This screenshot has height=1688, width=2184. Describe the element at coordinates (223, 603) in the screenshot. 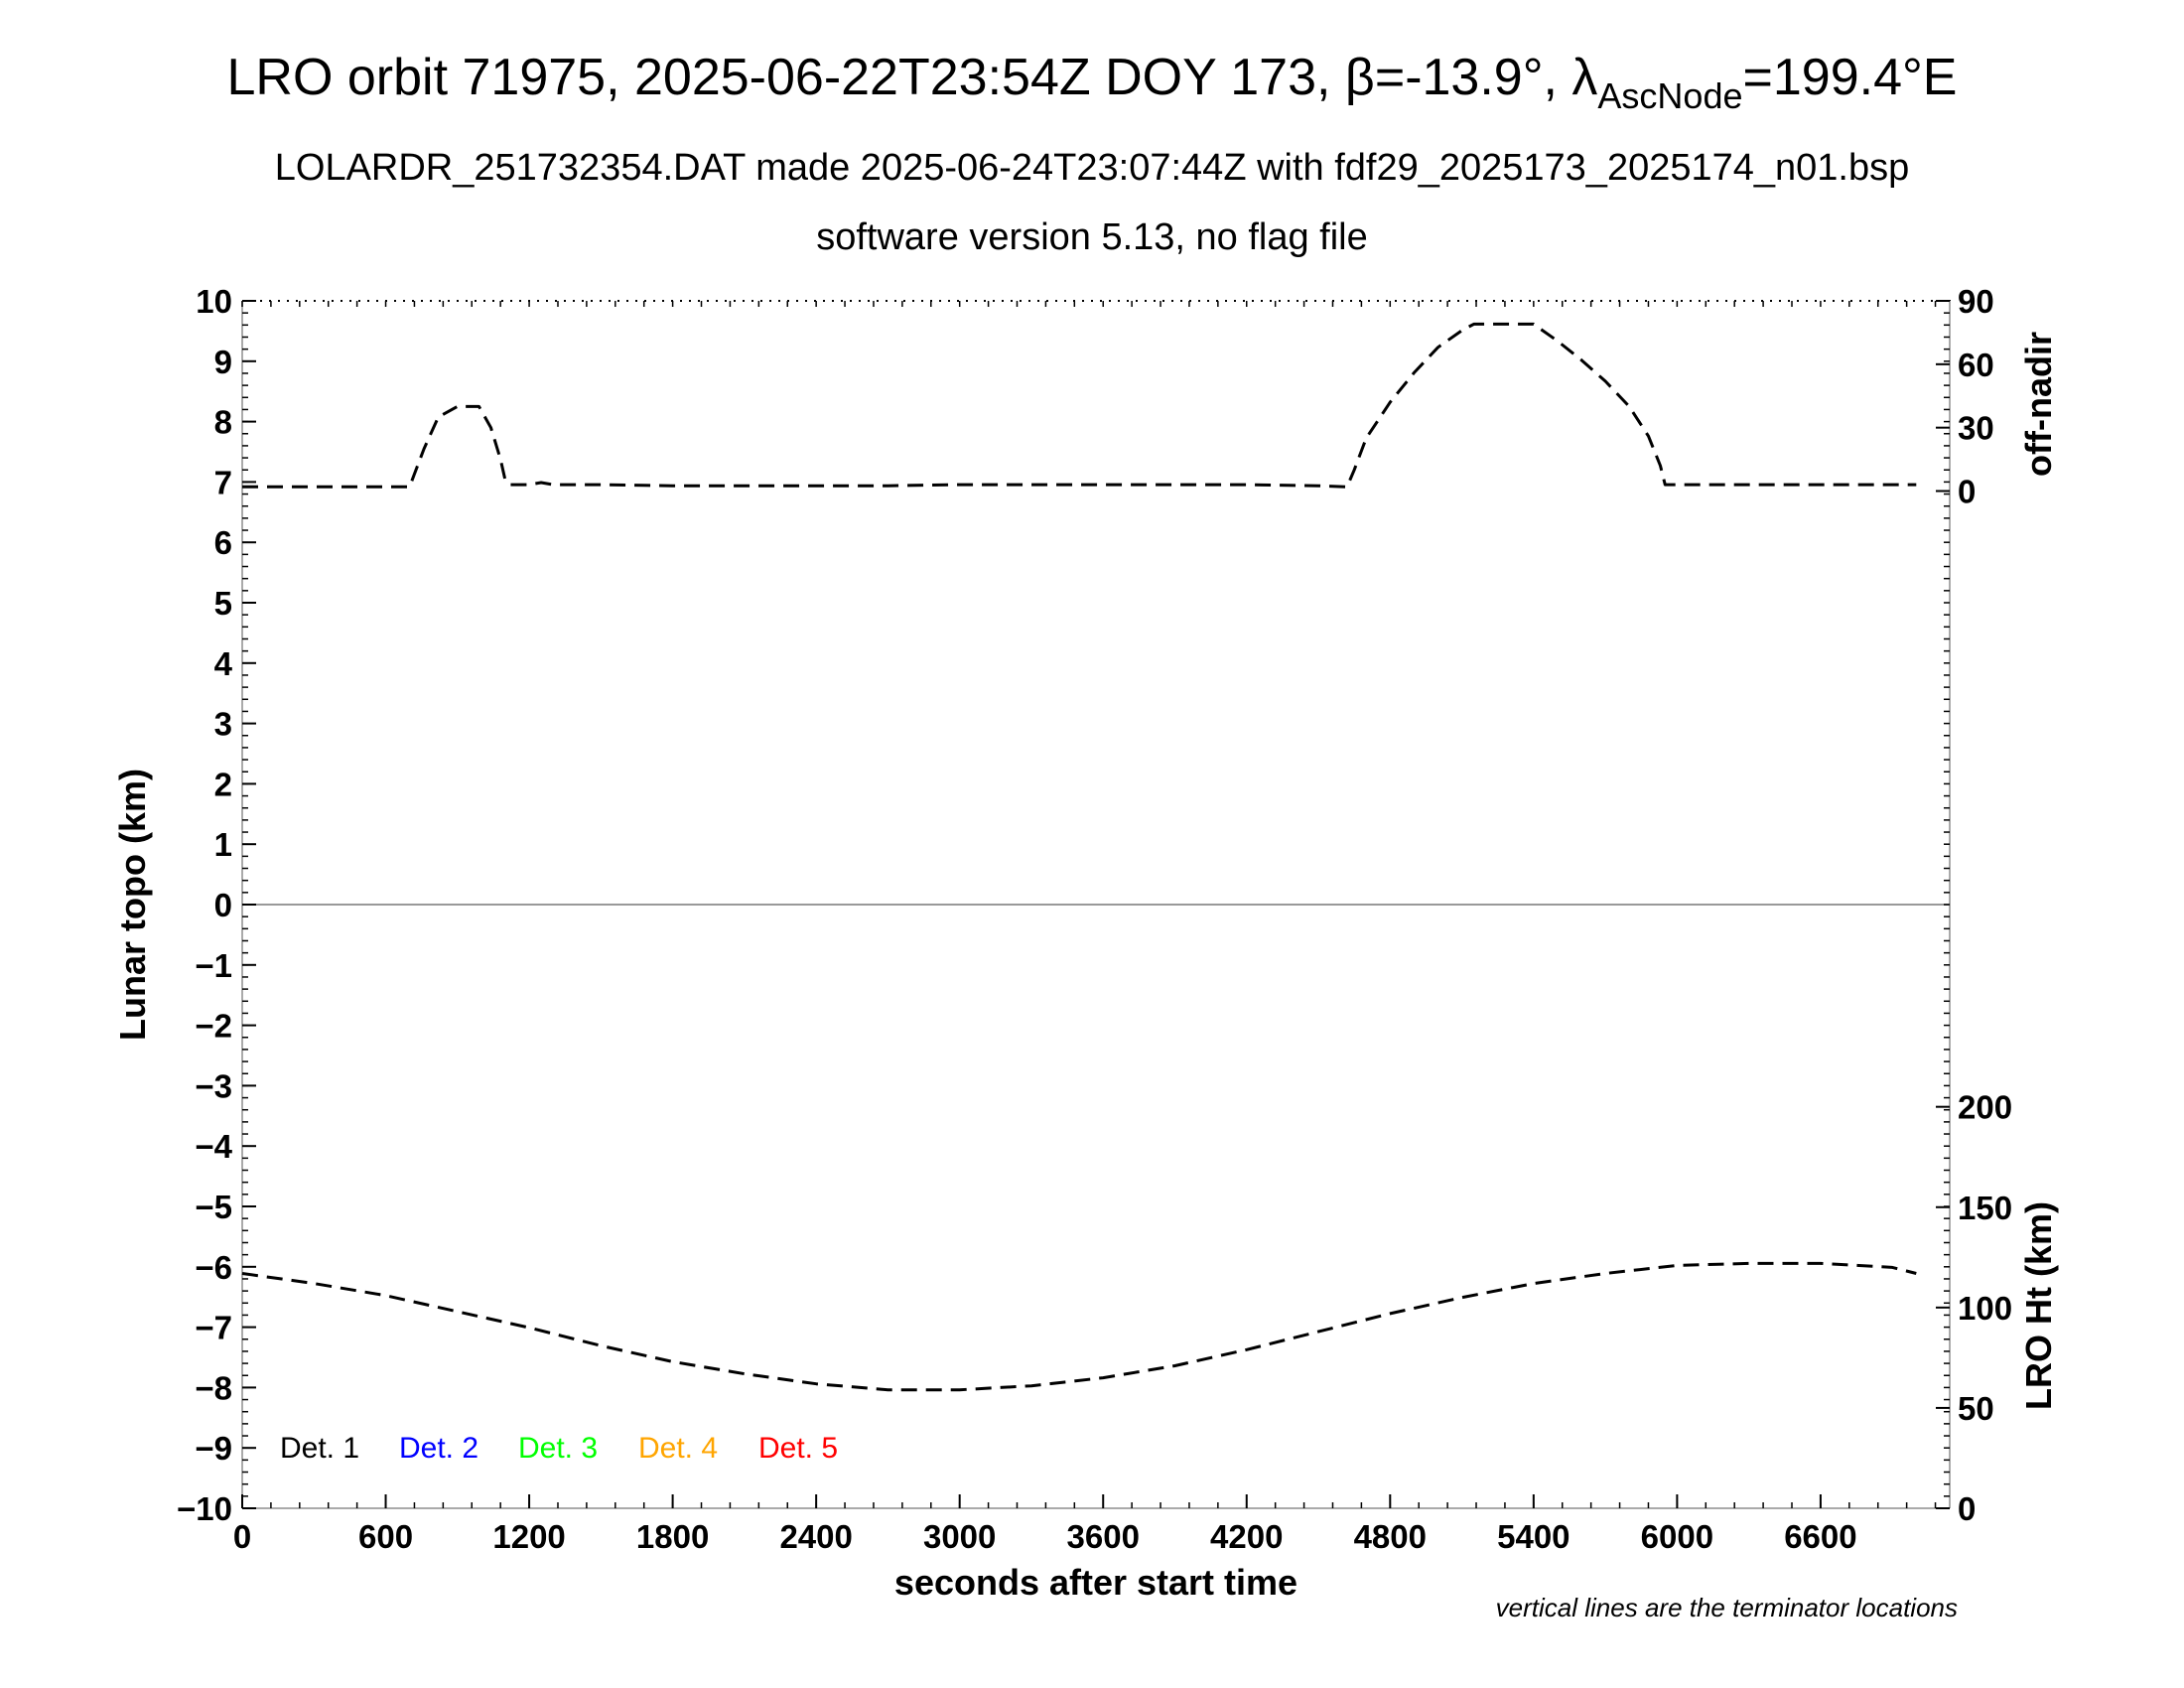

I see `y-tick-label: 5` at that location.